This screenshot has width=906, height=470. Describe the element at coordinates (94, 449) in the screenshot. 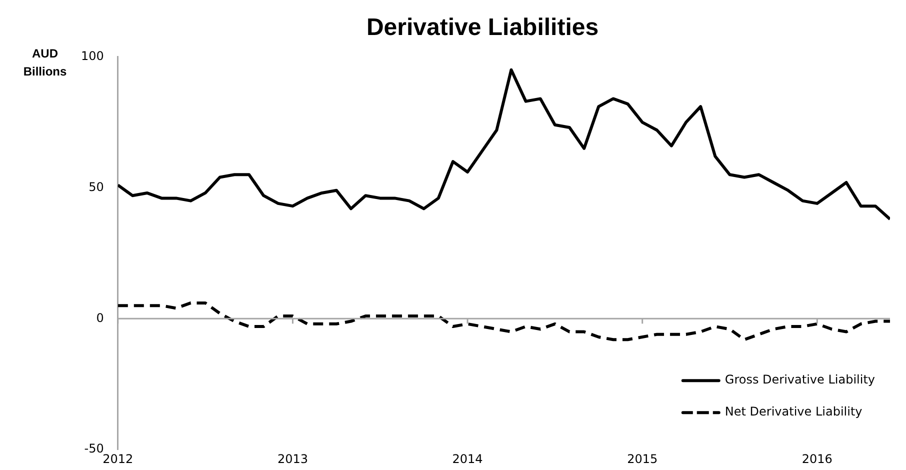

I see `y-tick-label: -50` at that location.